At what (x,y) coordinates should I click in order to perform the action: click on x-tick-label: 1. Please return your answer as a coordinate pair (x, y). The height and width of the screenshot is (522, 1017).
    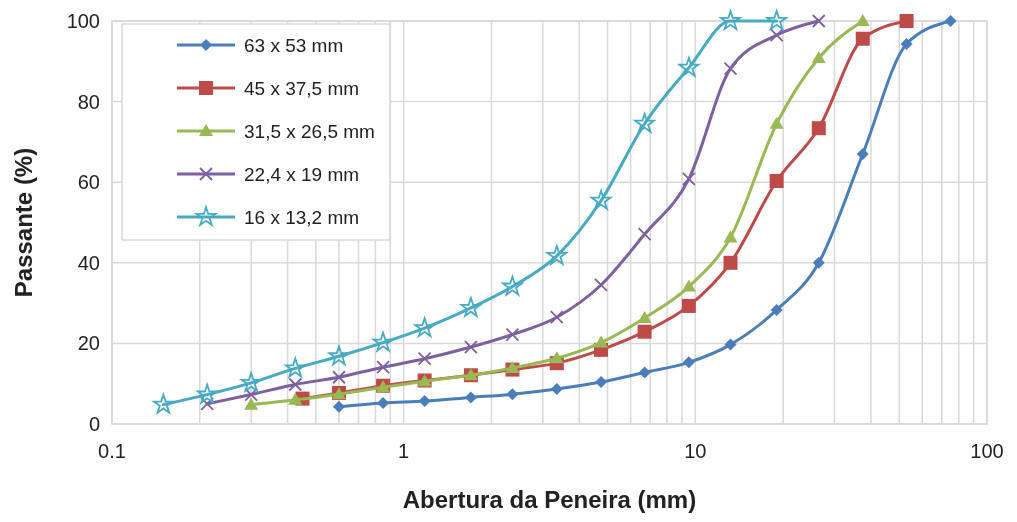
    Looking at the image, I should click on (404, 451).